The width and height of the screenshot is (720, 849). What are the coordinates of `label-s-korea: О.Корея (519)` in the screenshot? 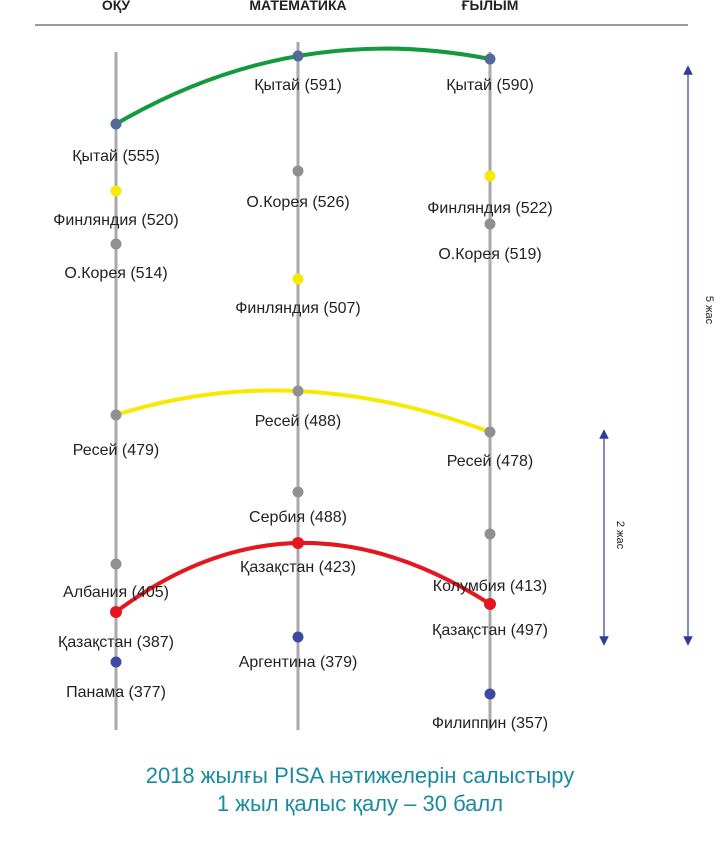 It's located at (489, 254).